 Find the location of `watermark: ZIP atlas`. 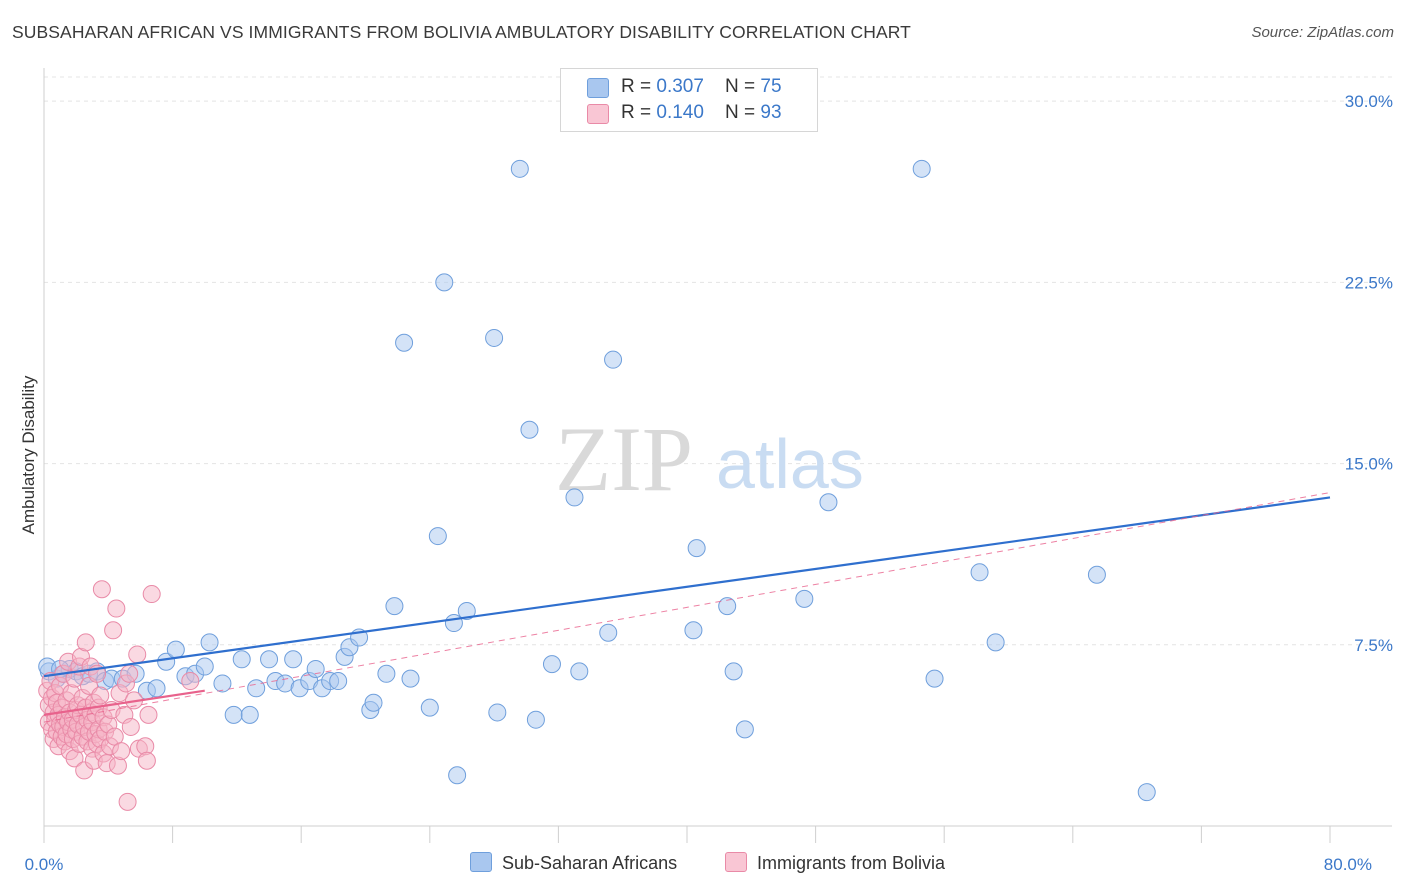

watermark: ZIP atlas is located at coordinates (709, 459).